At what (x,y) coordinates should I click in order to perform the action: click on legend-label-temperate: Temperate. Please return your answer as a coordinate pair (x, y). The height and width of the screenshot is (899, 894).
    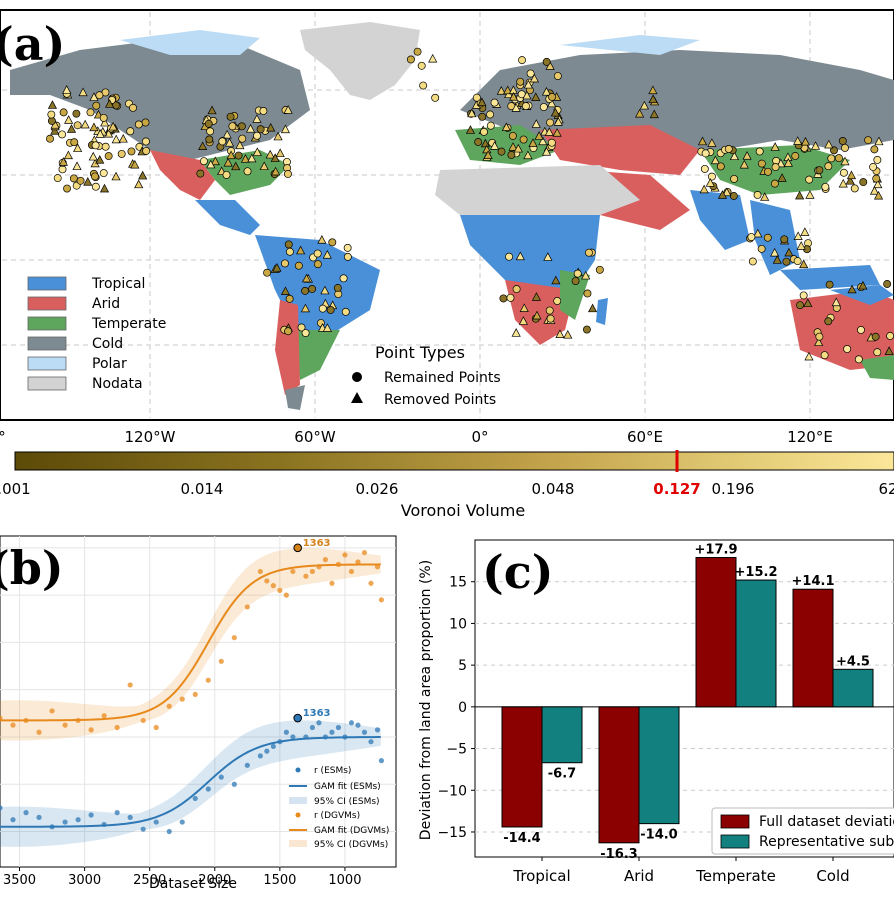
    Looking at the image, I should click on (128, 324).